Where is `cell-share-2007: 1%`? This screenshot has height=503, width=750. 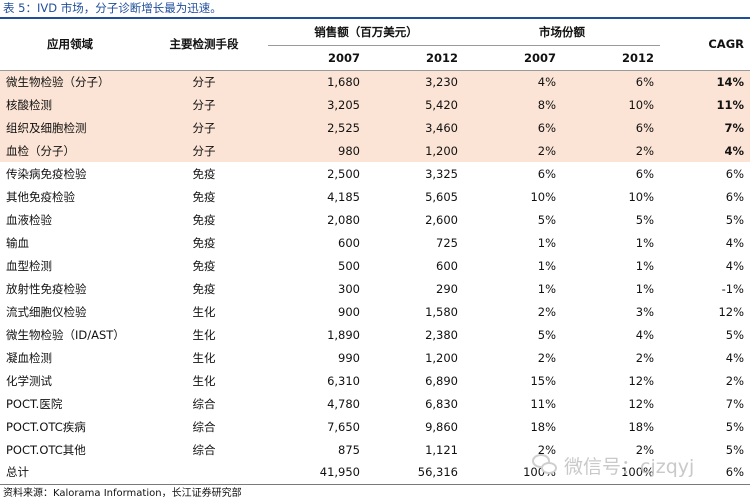
cell-share-2007: 1% is located at coordinates (546, 242).